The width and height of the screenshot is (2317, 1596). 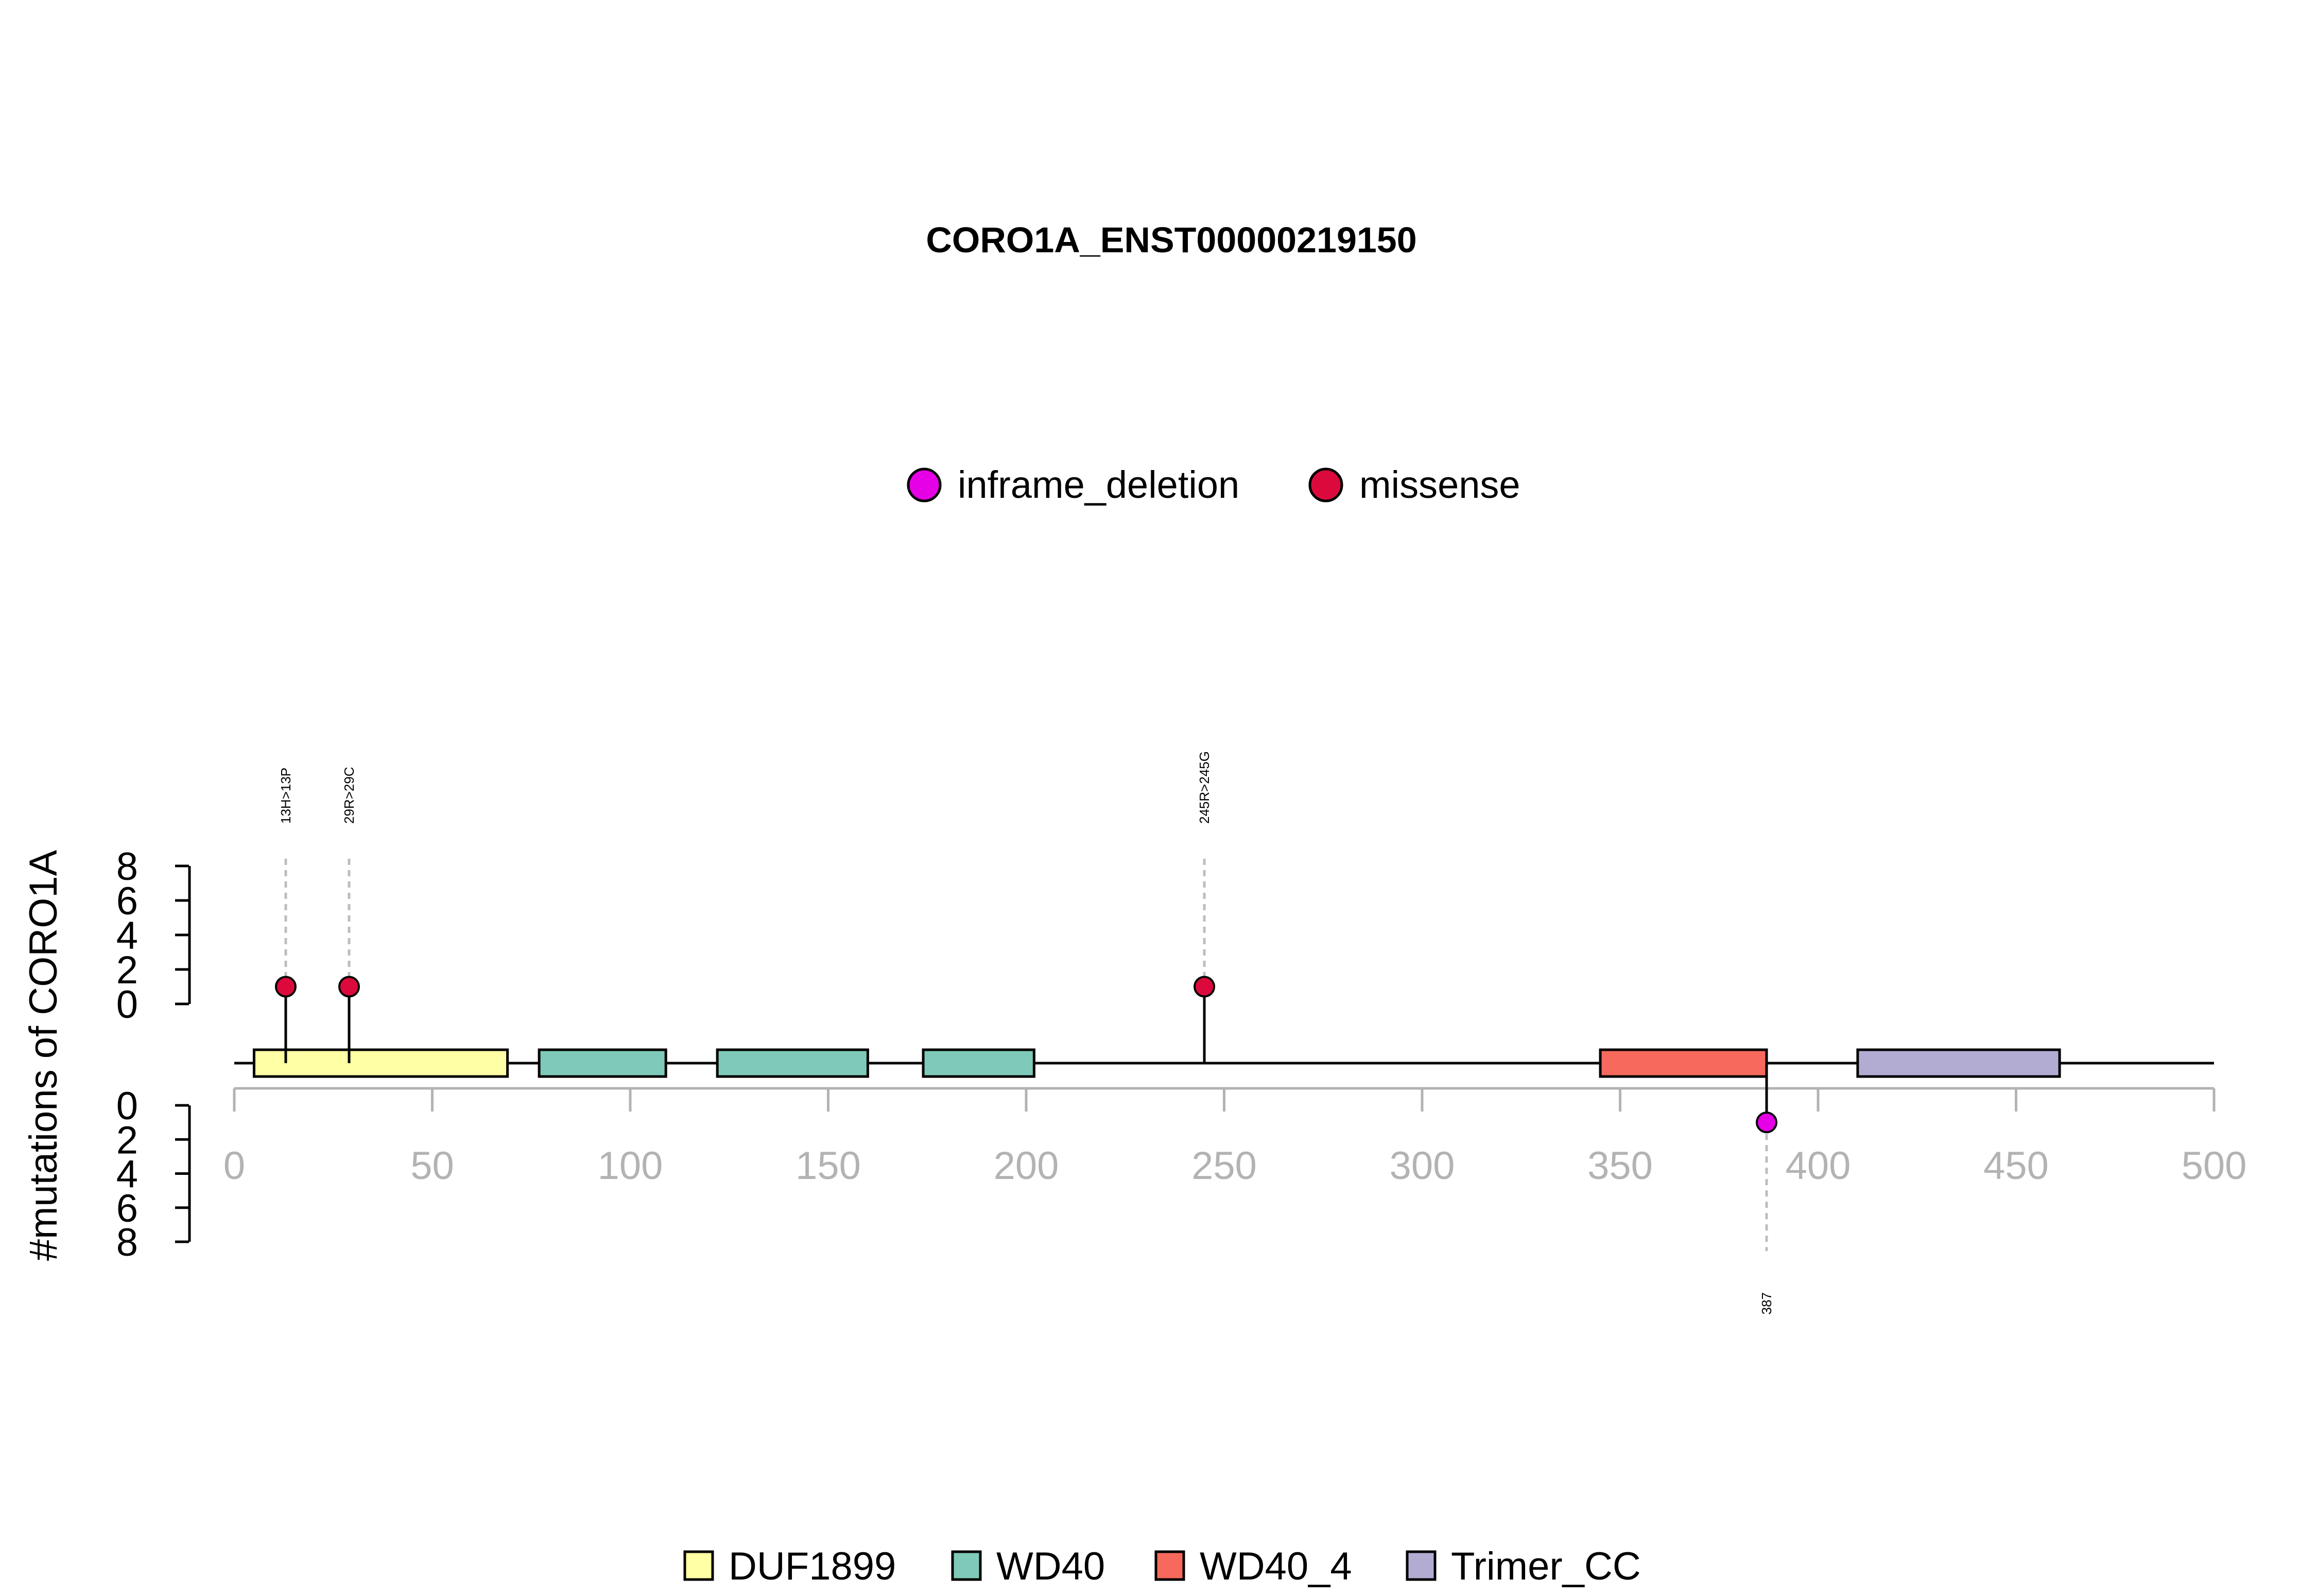 I want to click on y-tick-label-bottom: 4, so click(x=127, y=1174).